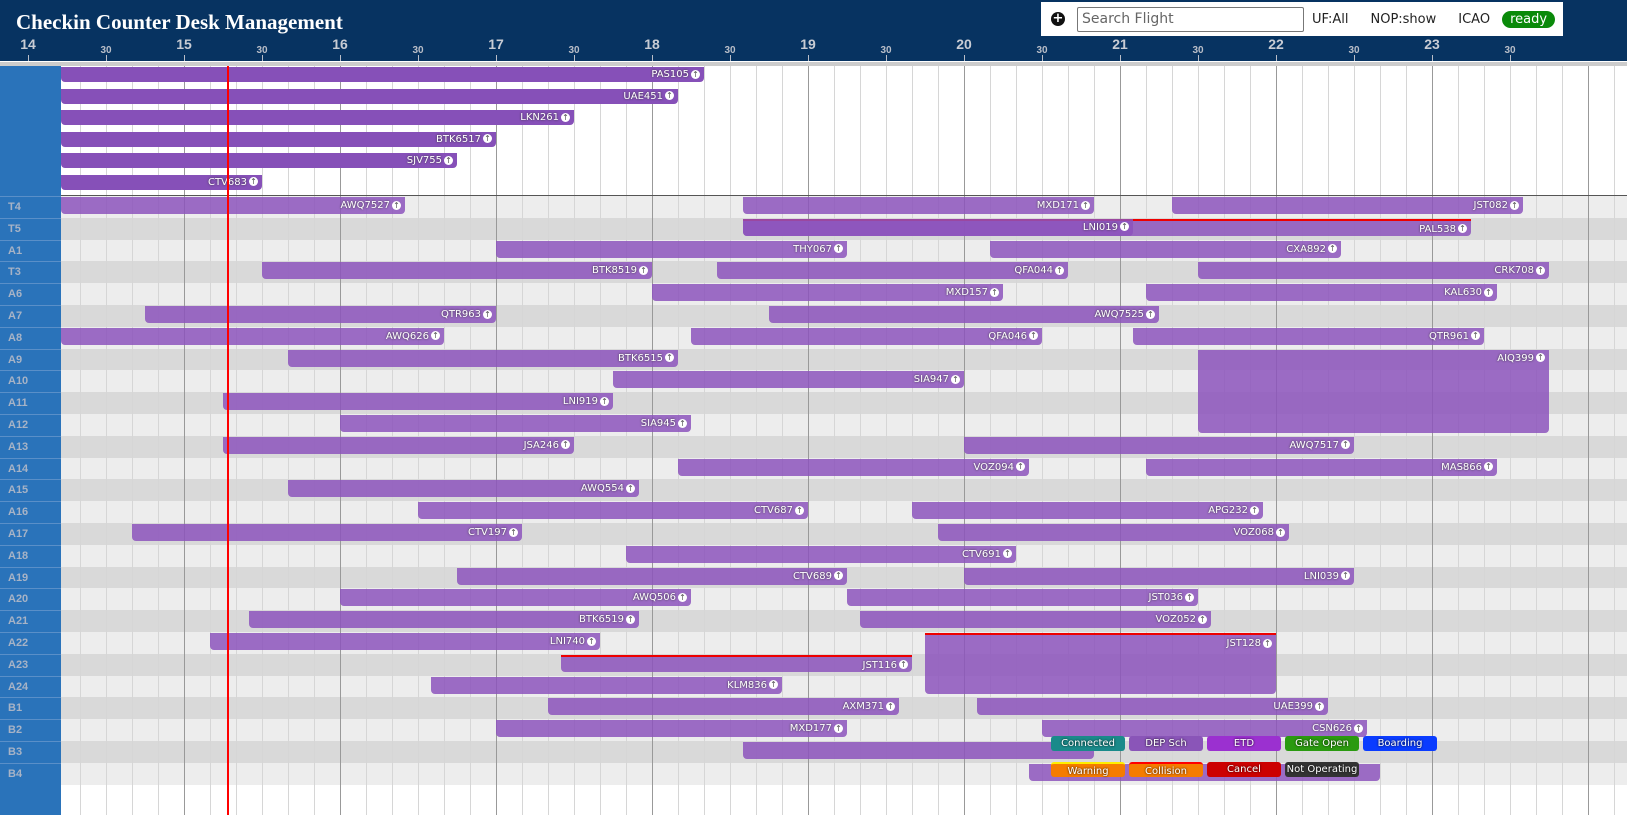 The width and height of the screenshot is (1627, 815). I want to click on flight-bar, so click(918, 750).